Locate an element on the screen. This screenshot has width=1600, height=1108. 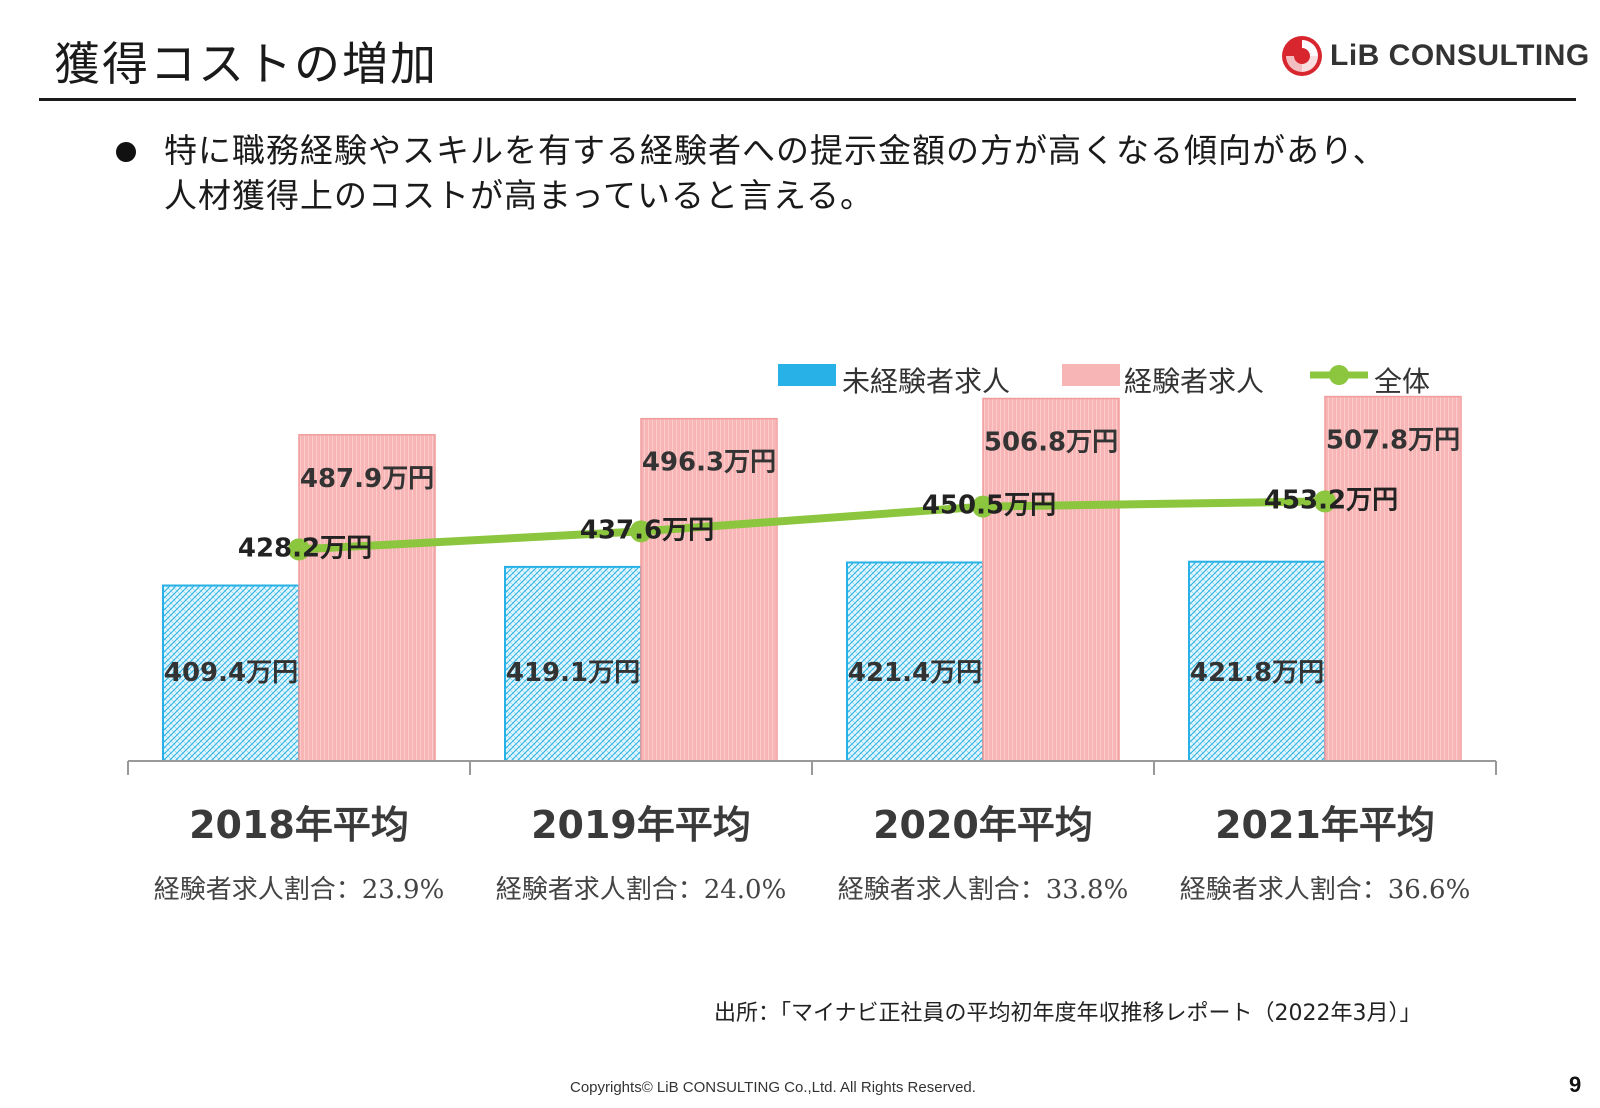
page-number: 9 is located at coordinates (1575, 1084).